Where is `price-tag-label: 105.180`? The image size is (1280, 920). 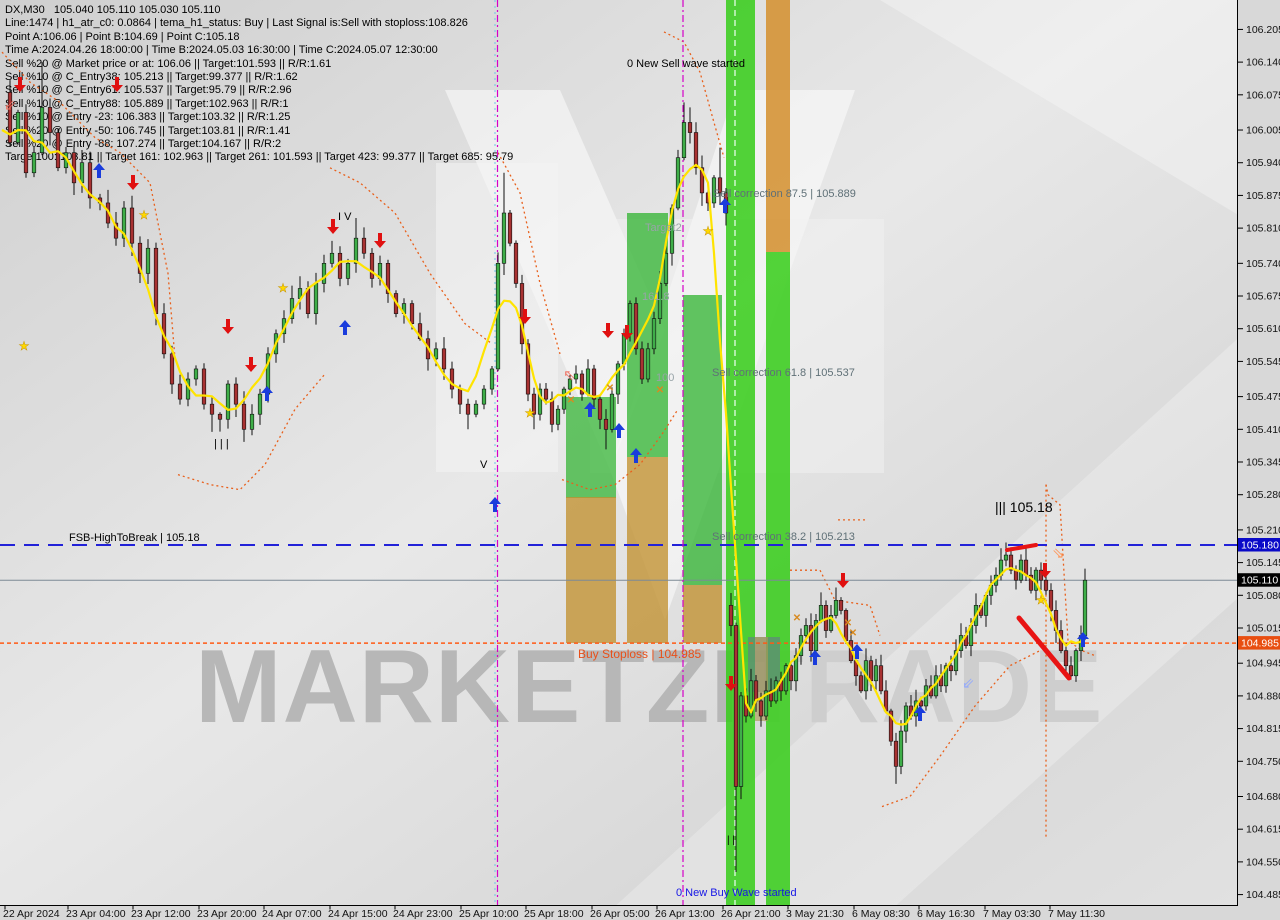 price-tag-label: 105.180 is located at coordinates (1260, 546).